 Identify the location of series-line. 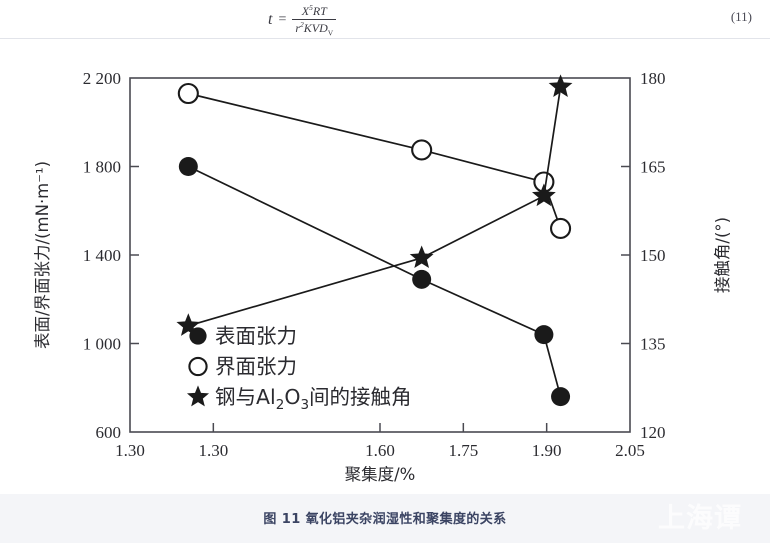
(375, 160).